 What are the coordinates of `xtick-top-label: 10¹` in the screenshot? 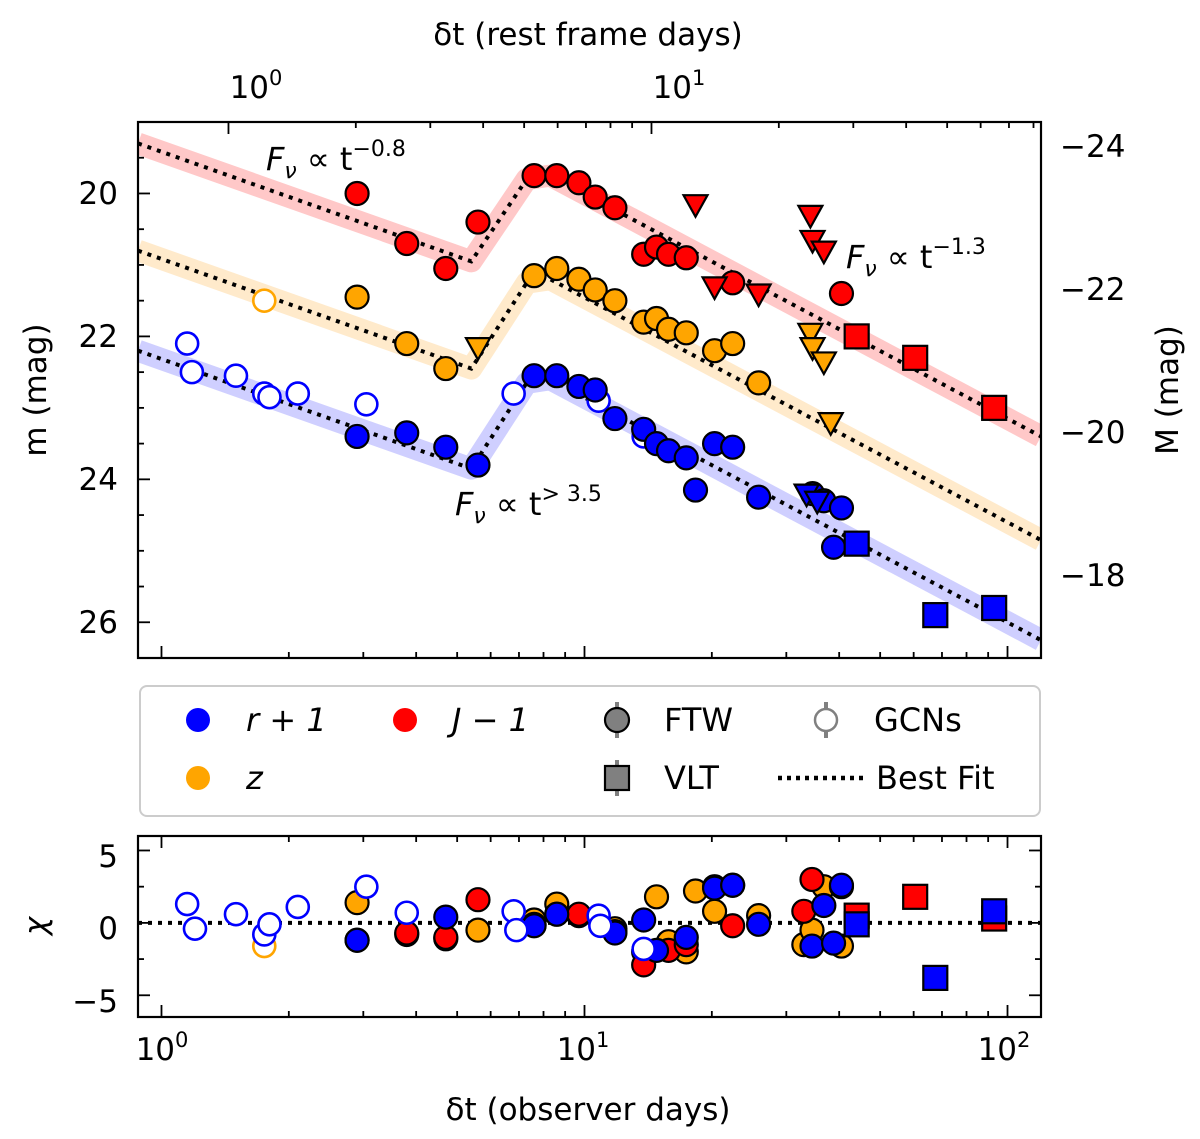 It's located at (679, 86).